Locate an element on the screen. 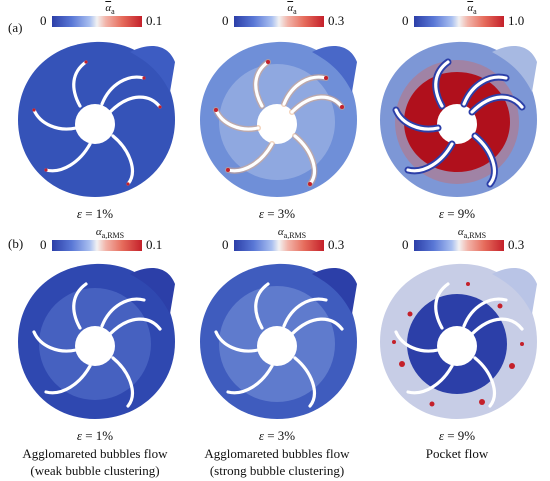  colorbar-a1-title: αa is located at coordinates (110, 9).